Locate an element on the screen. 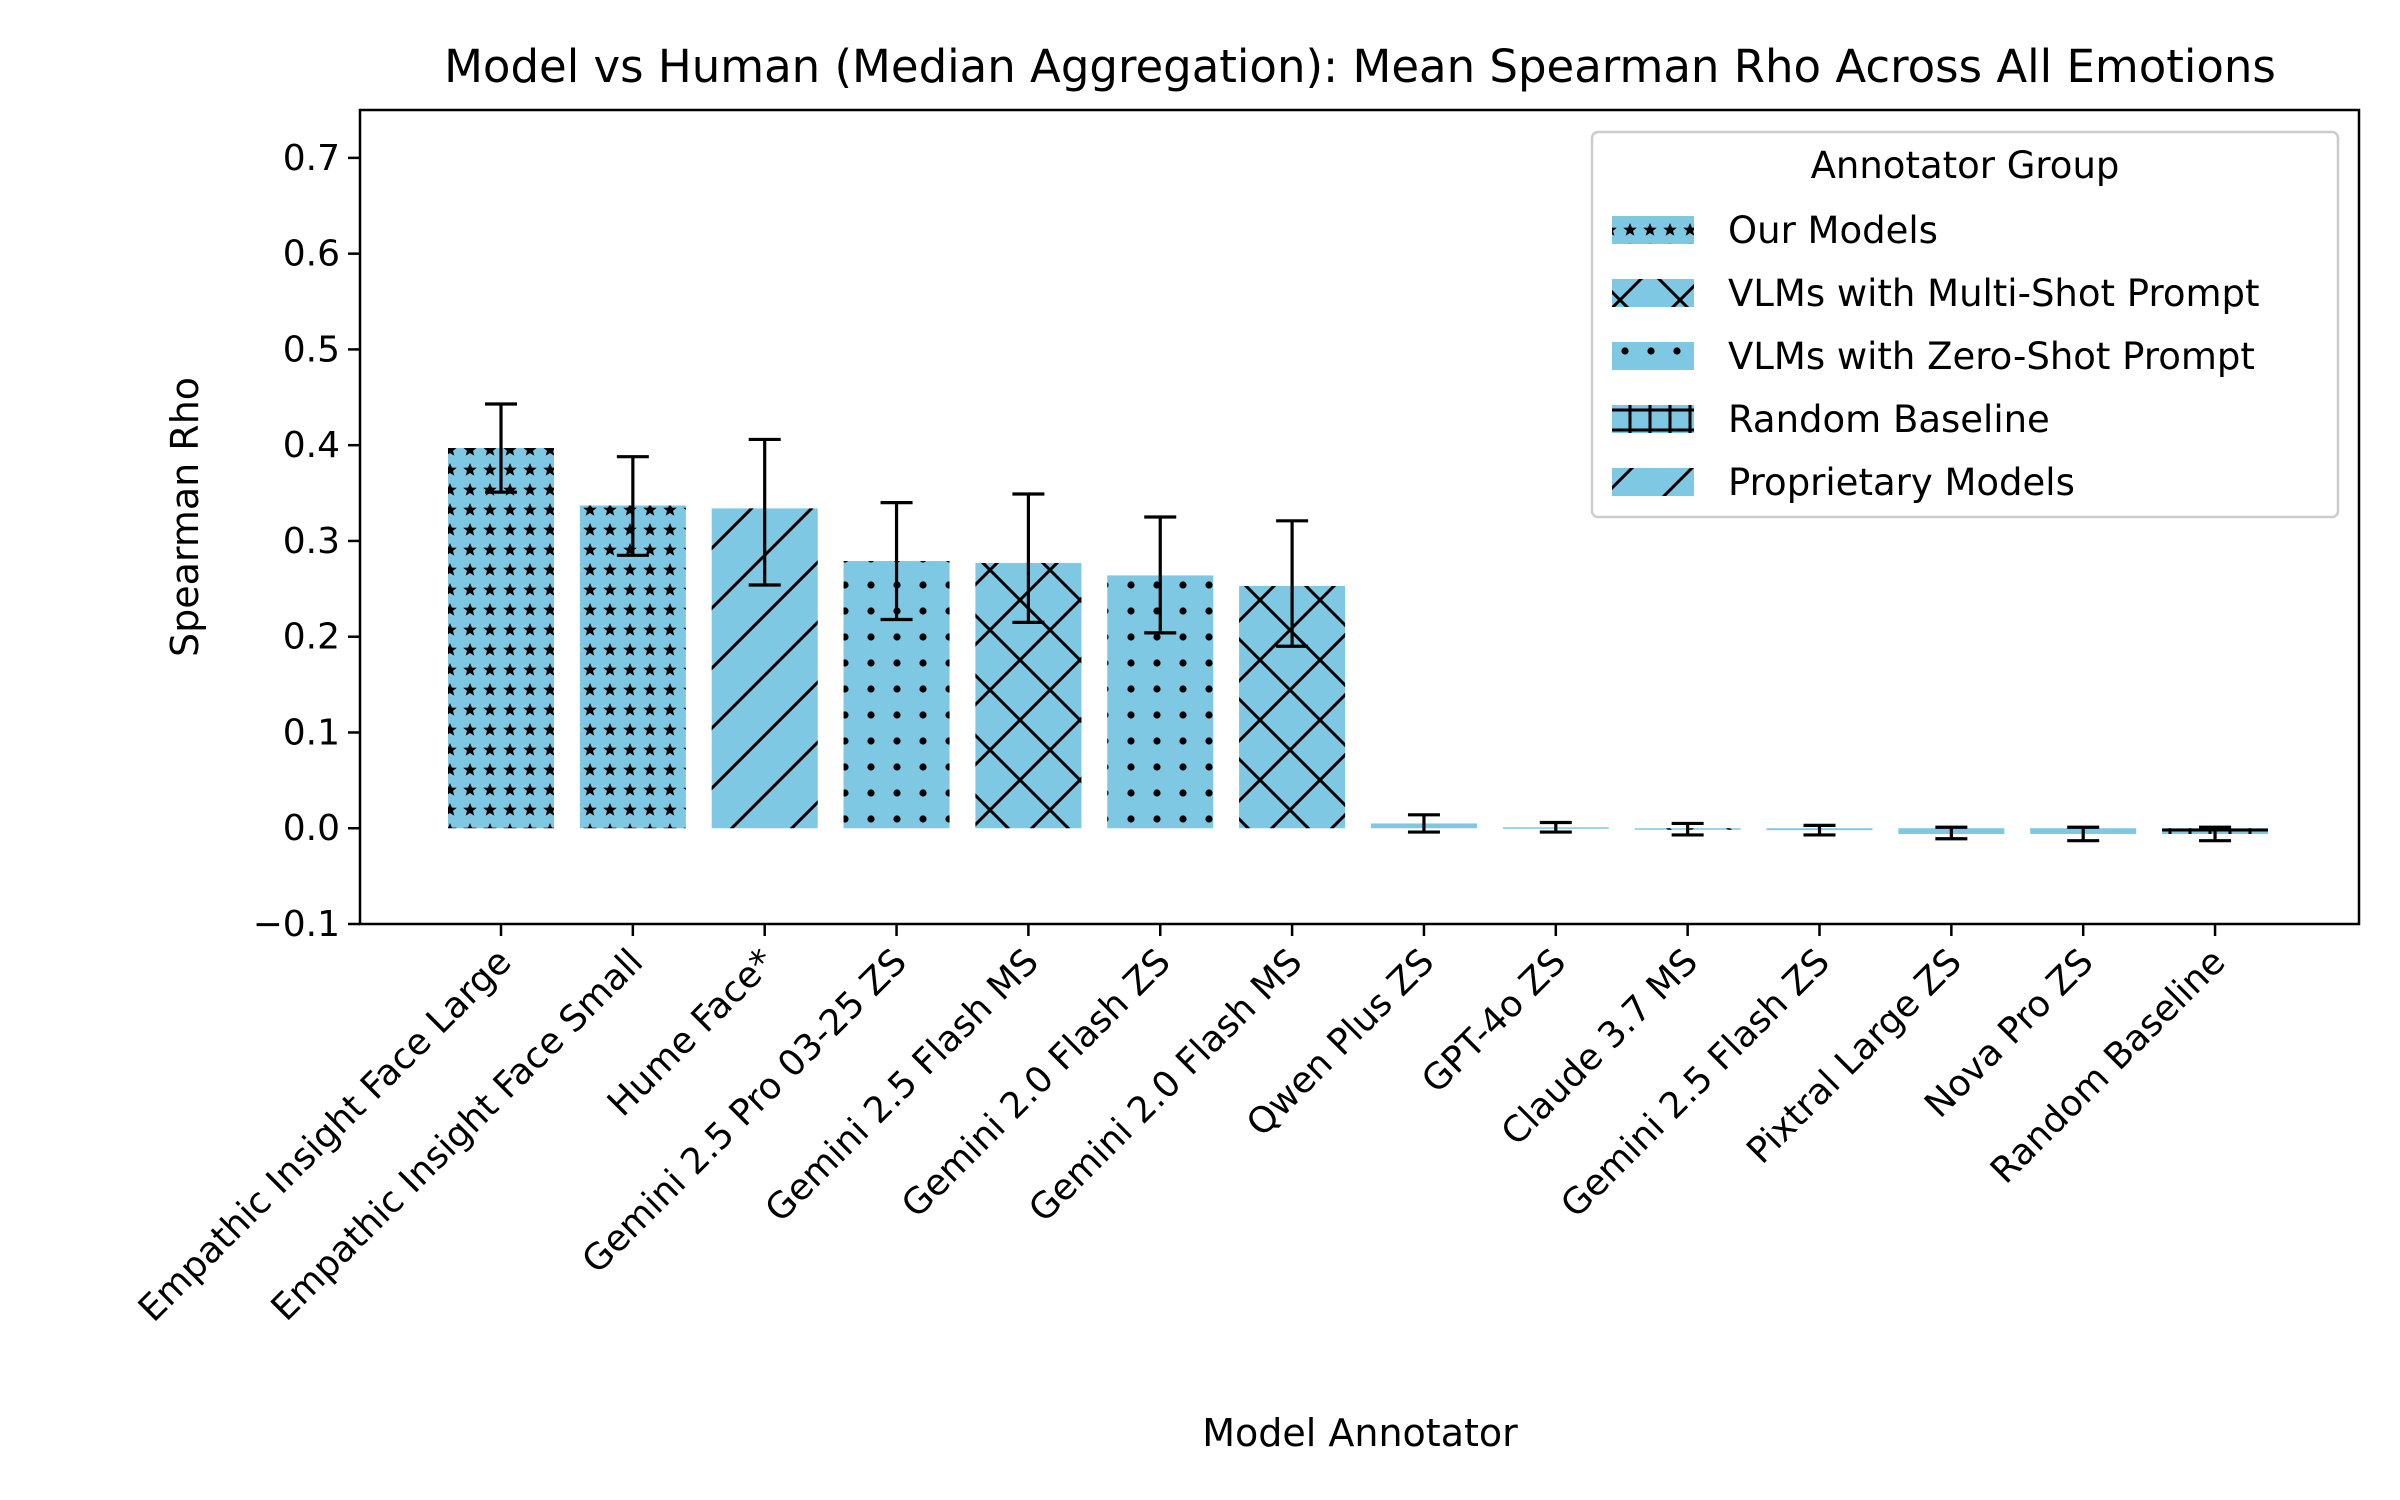  error-bar-empathic-insight-face-large is located at coordinates (501, 448).